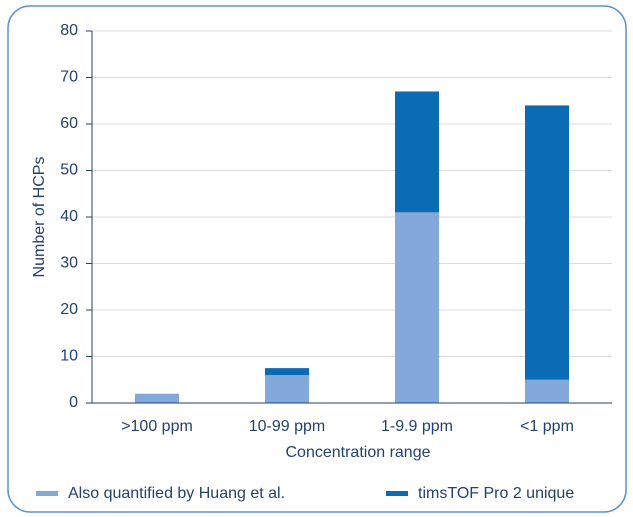  What do you see at coordinates (69, 356) in the screenshot?
I see `y-tick-label: 10` at bounding box center [69, 356].